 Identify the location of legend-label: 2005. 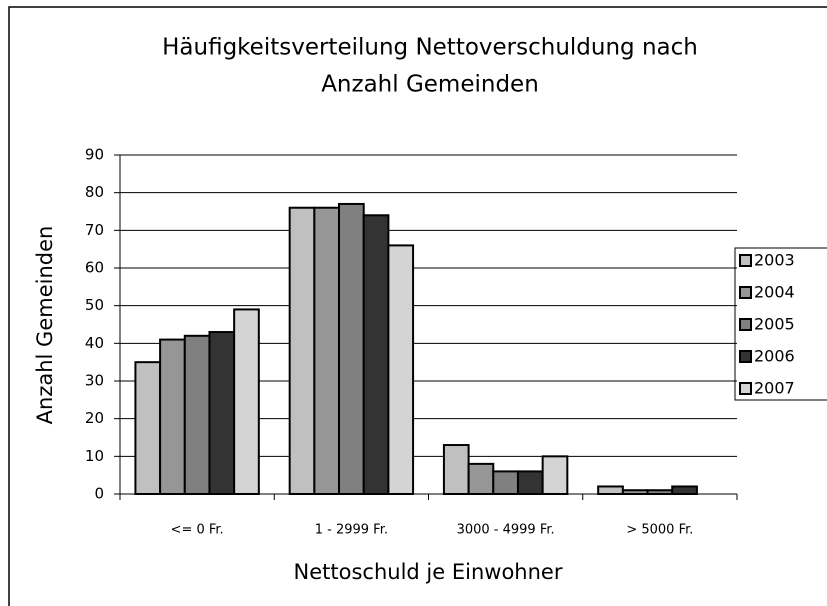
(774, 324).